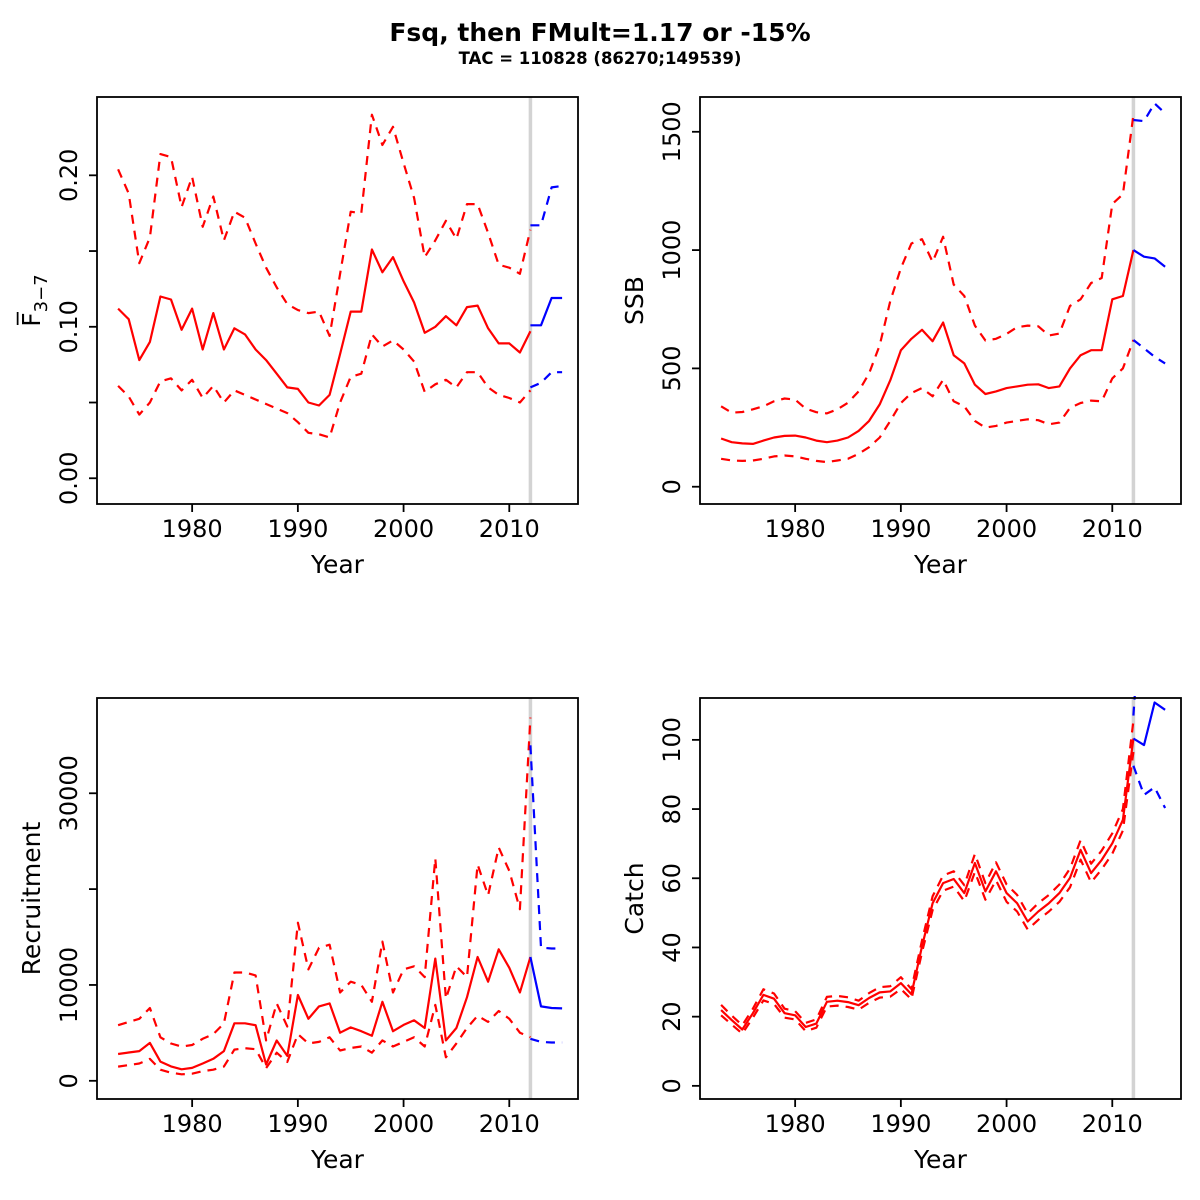  Describe the element at coordinates (672, 809) in the screenshot. I see `y-tick-label: 80` at that location.